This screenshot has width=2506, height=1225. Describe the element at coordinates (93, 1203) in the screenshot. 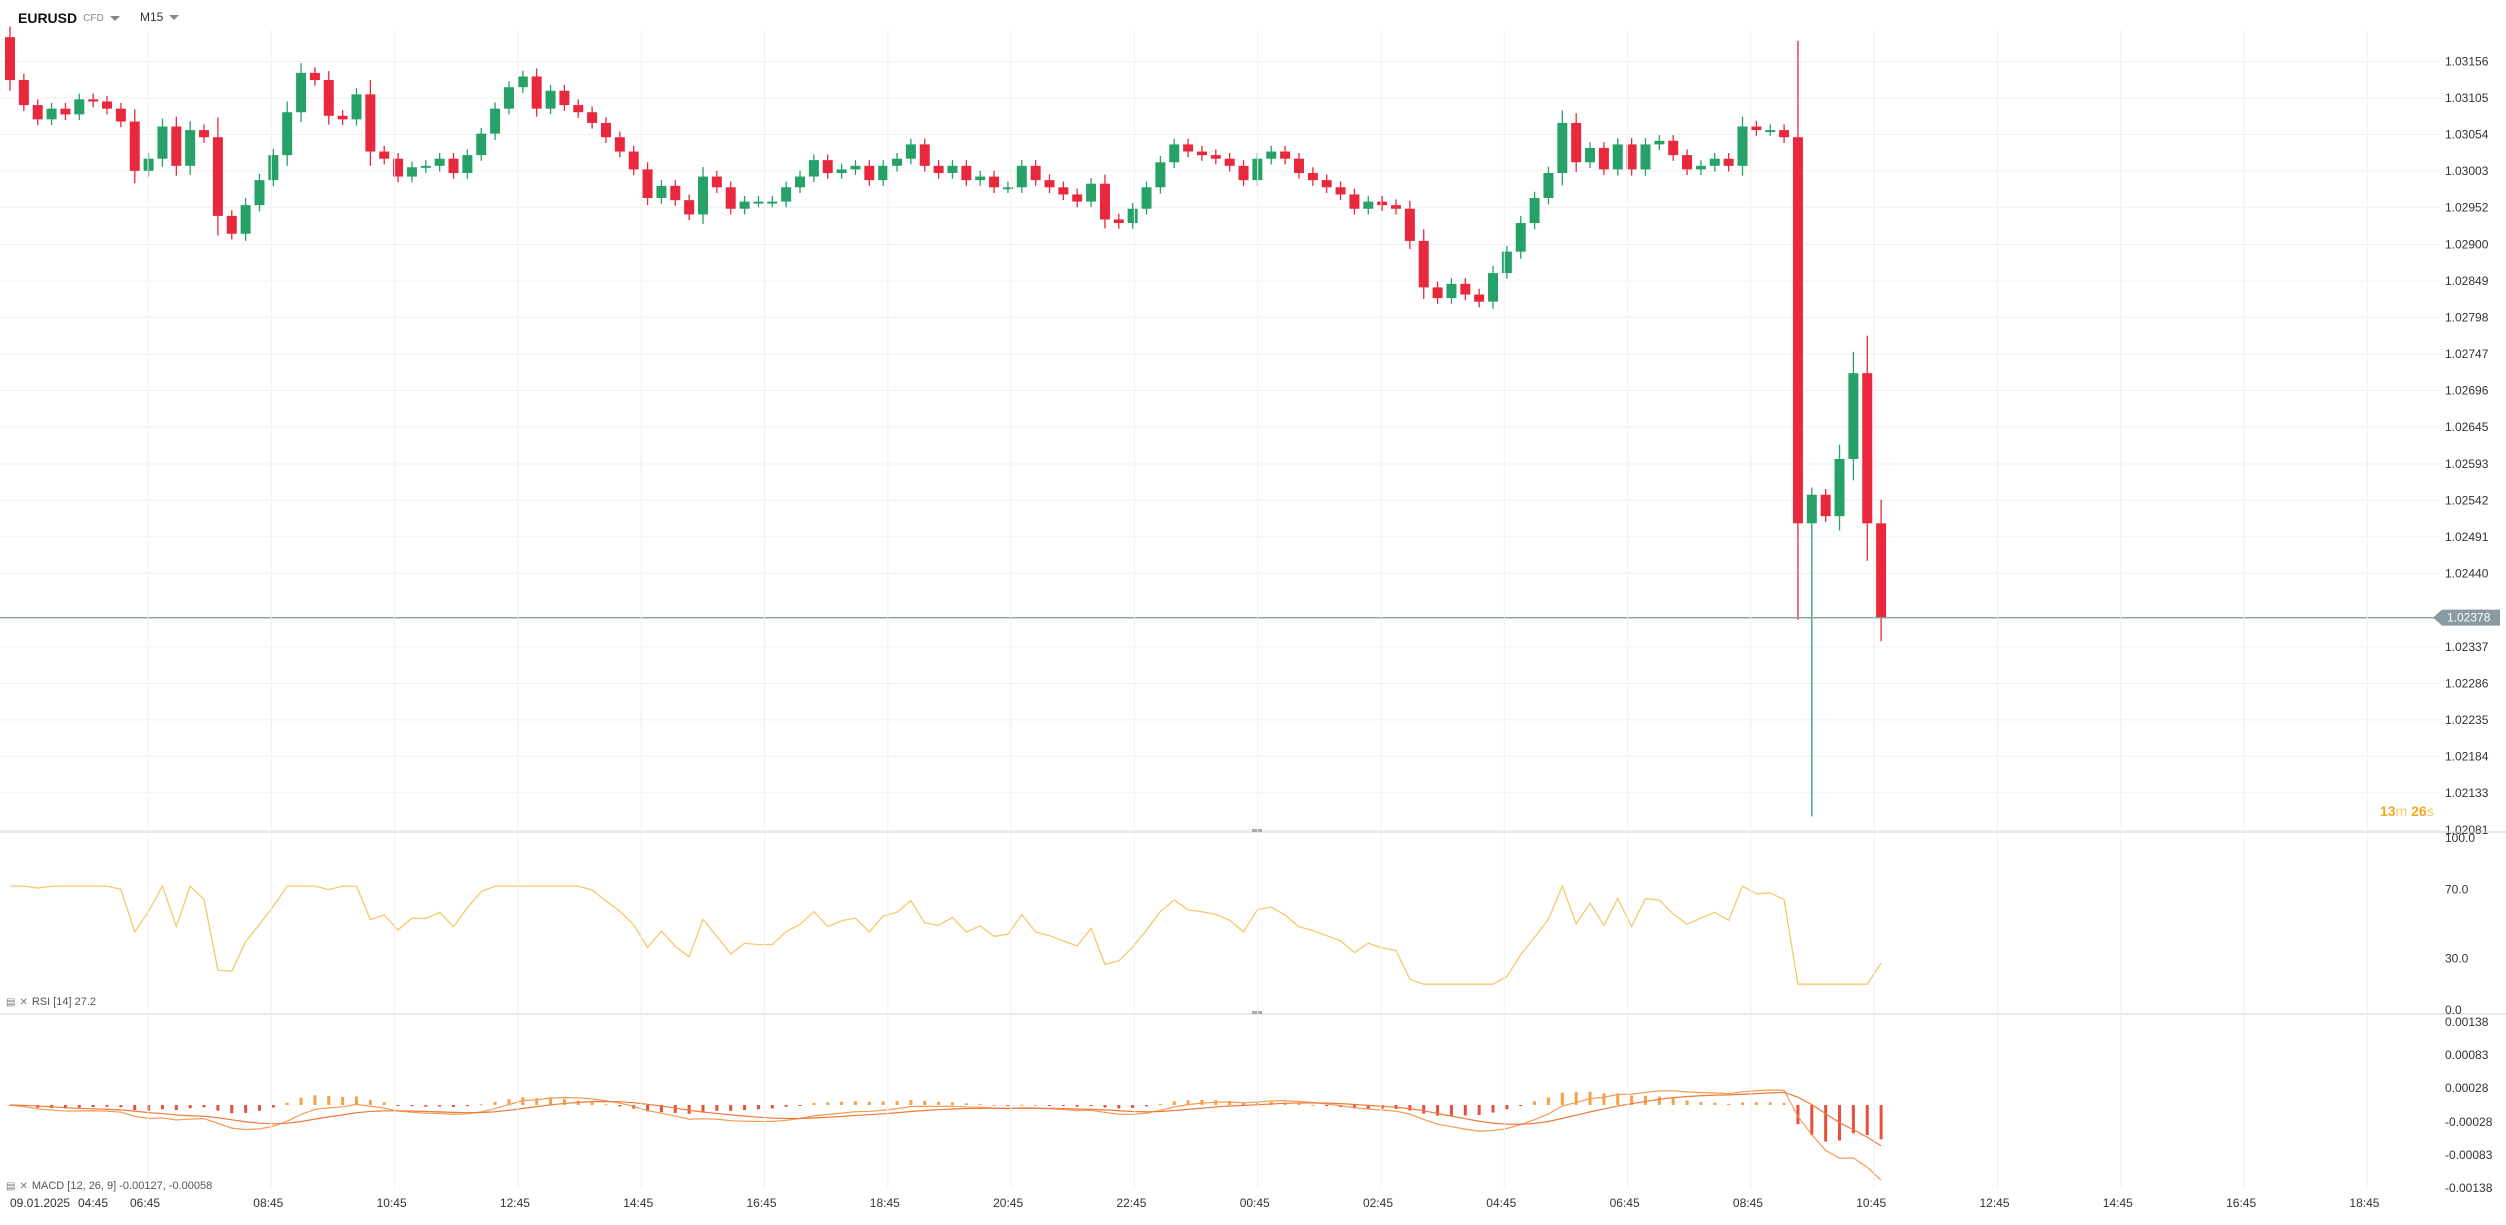

I see `time-tick-label: 04:45` at that location.